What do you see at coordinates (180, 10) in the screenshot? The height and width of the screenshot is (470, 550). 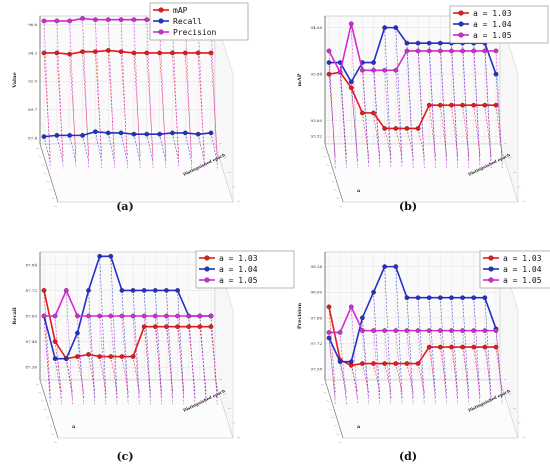 I see `legend-entry: mAP` at bounding box center [180, 10].